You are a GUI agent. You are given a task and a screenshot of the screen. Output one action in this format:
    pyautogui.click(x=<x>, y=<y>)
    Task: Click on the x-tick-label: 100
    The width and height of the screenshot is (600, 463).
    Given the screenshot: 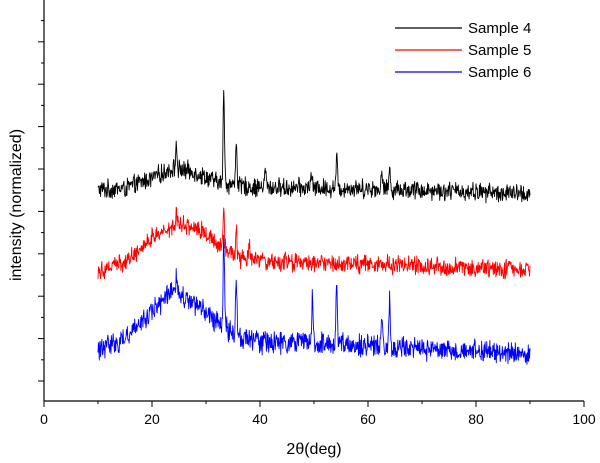 What is the action you would take?
    pyautogui.click(x=584, y=419)
    